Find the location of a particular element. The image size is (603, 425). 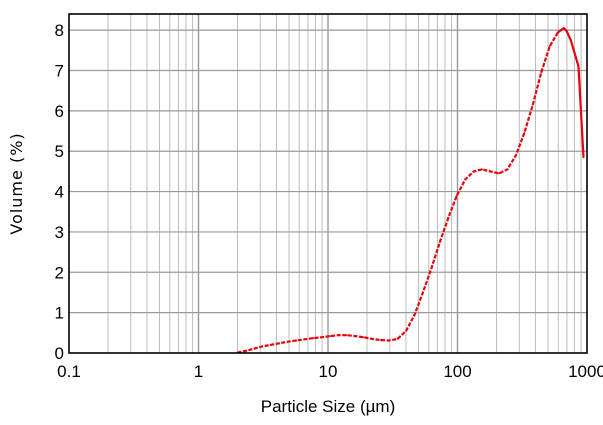

y-tick-label: 1 is located at coordinates (59, 313).